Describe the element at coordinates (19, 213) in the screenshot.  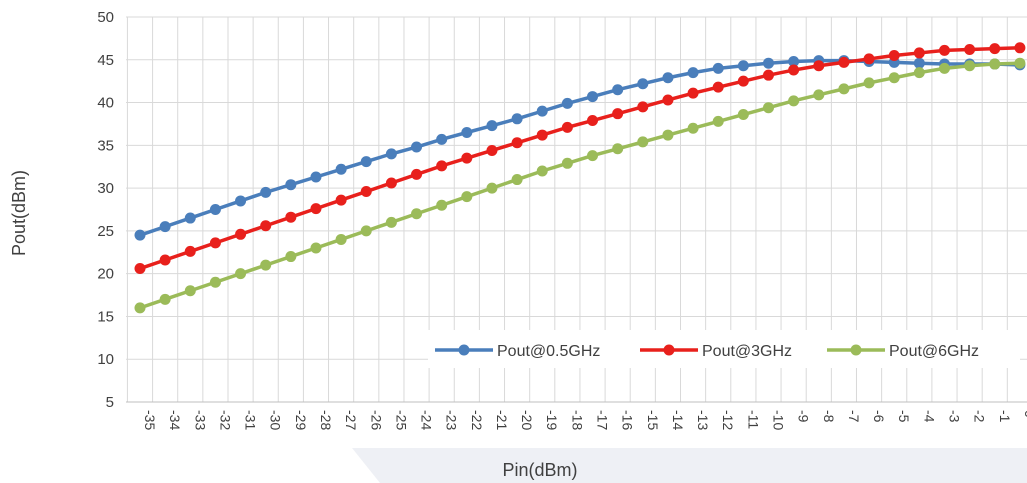
I see `y-axis-title: Pout(dBm)` at that location.